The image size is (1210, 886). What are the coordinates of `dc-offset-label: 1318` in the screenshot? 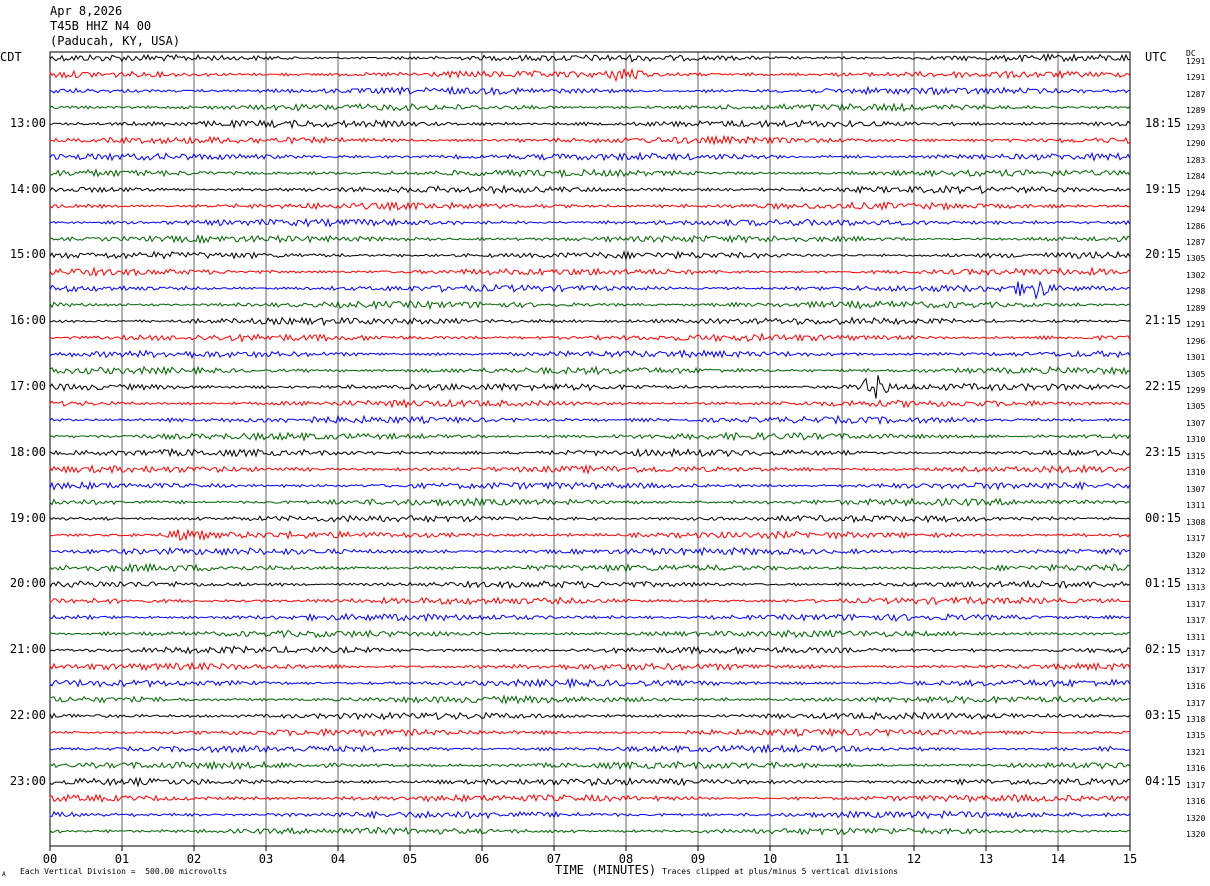 It's located at (1196, 719).